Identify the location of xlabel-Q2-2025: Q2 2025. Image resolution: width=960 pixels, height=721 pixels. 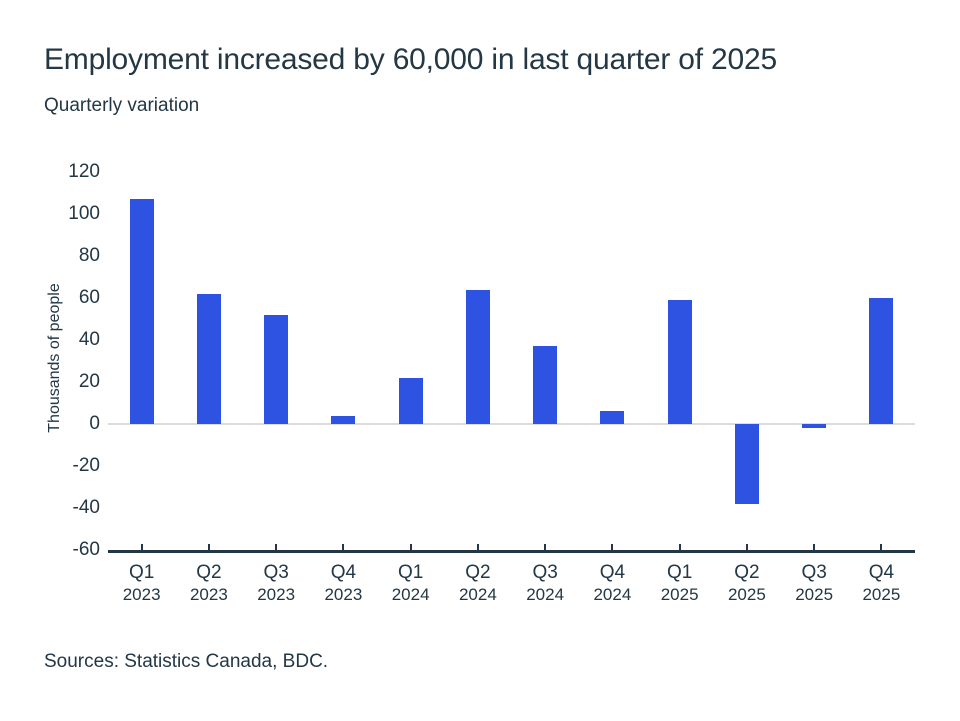
(747, 583).